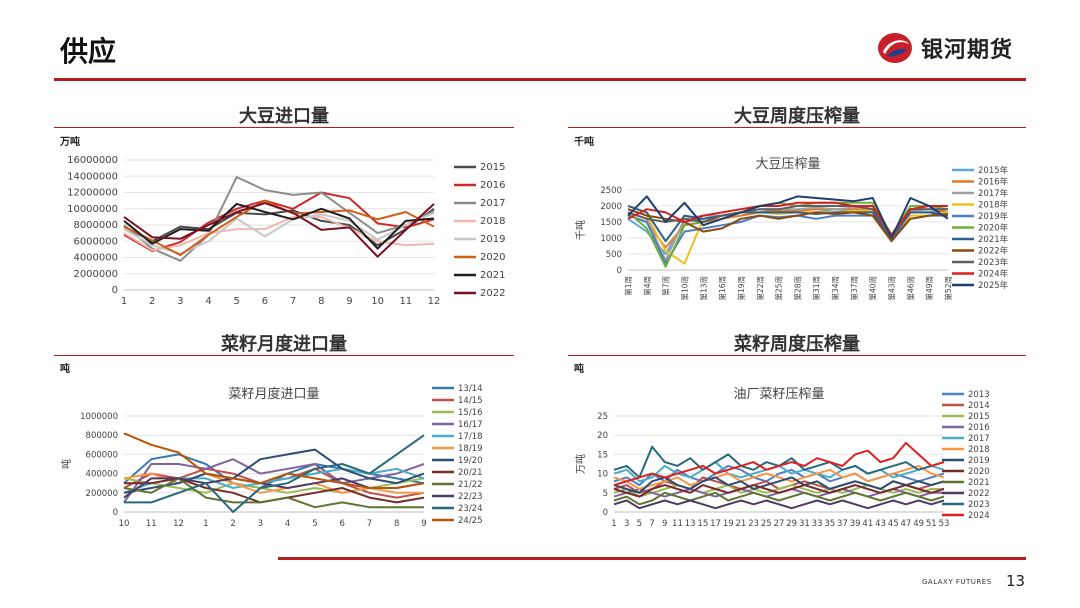 This screenshot has height=608, width=1080. What do you see at coordinates (492, 203) in the screenshot?
I see `legend-label: 2017` at bounding box center [492, 203].